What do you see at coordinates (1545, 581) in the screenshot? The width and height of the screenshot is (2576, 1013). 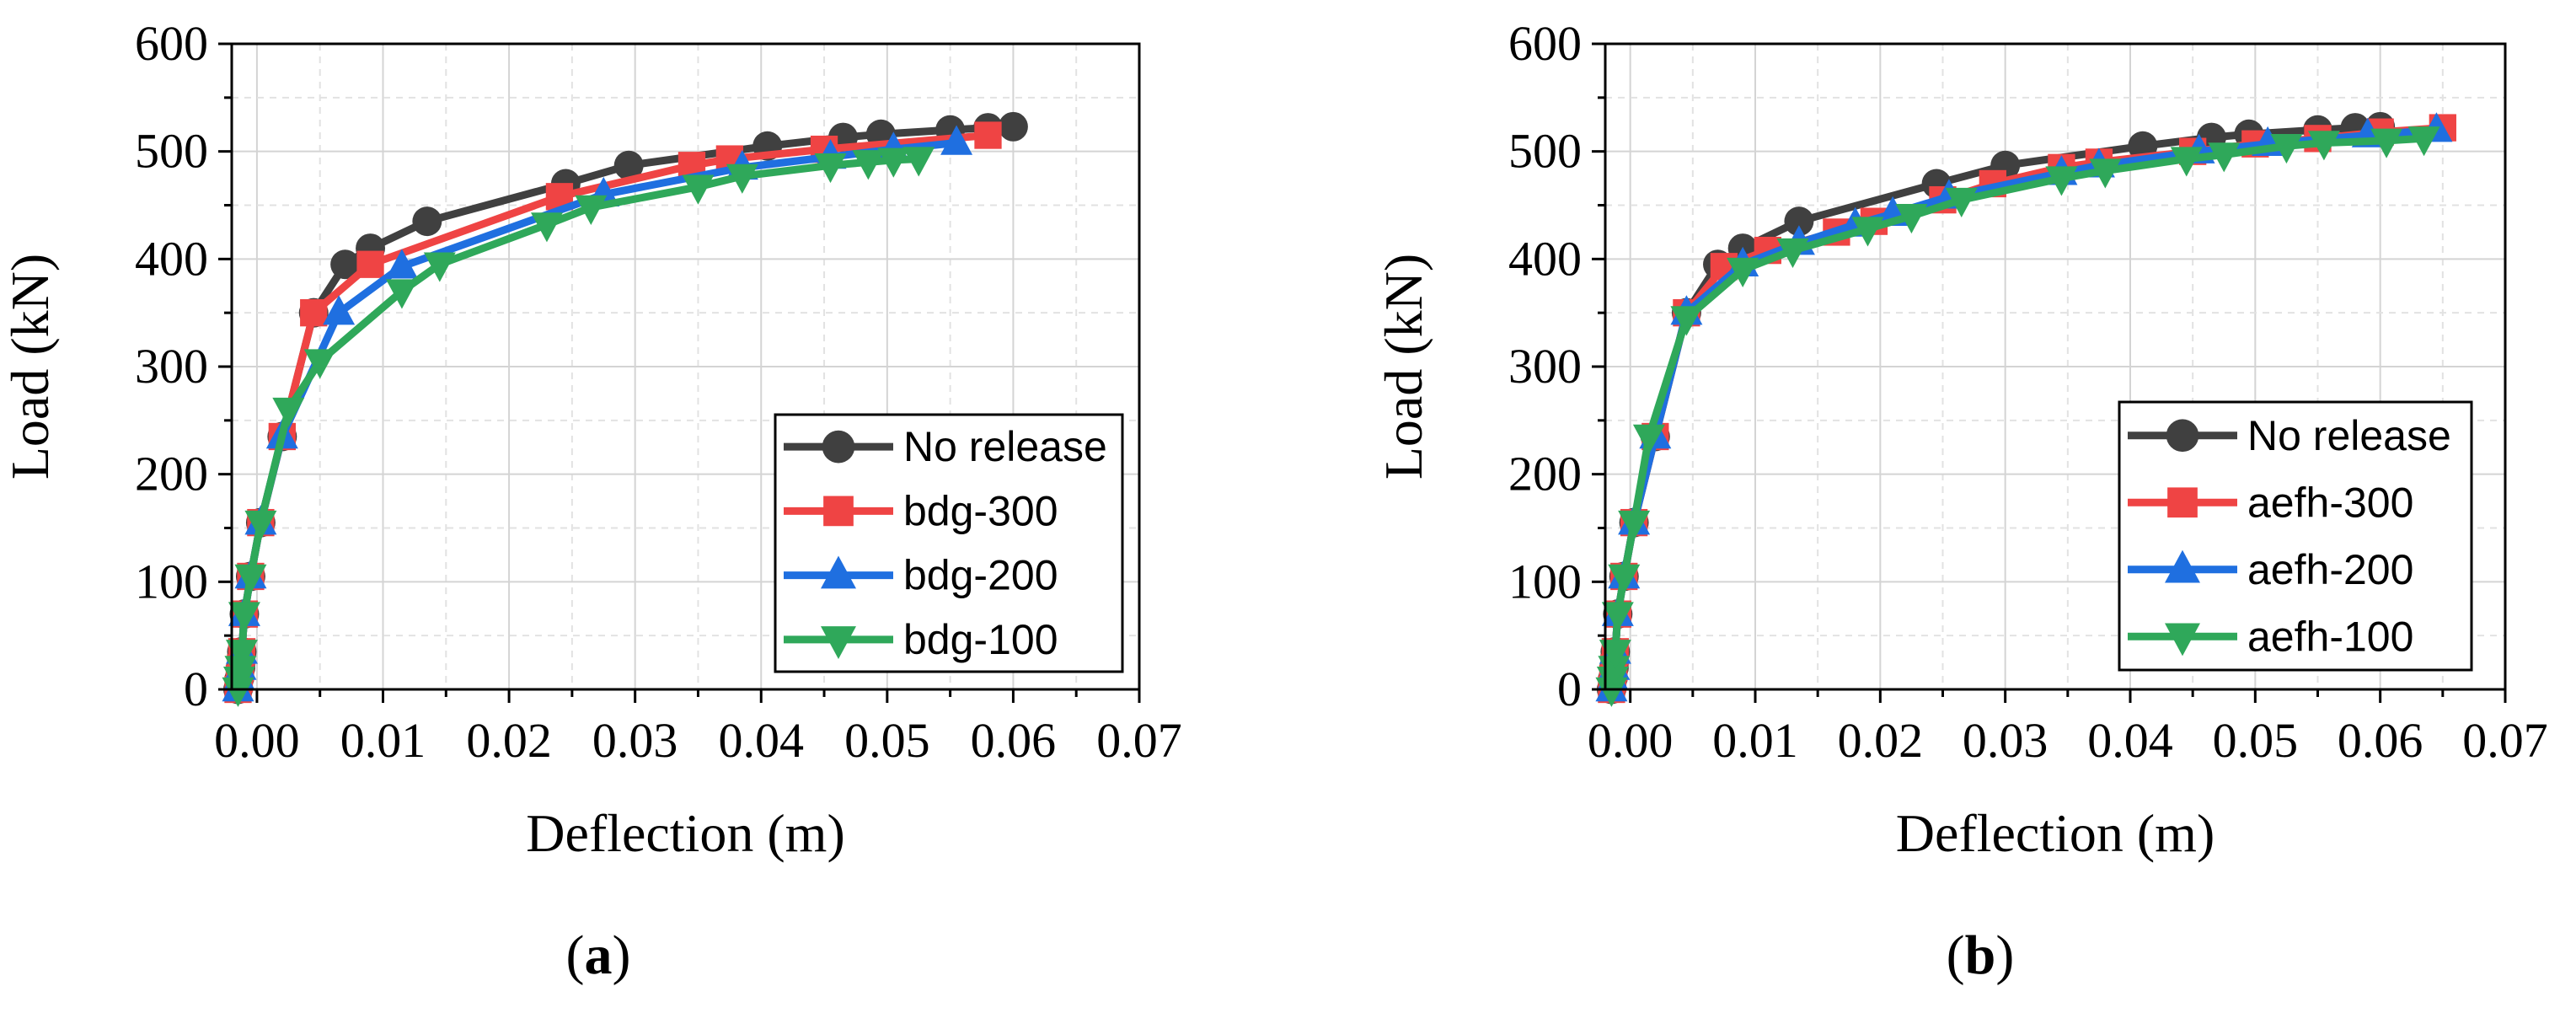 I see `panel-b-y-tick-label-1: 100` at bounding box center [1545, 581].